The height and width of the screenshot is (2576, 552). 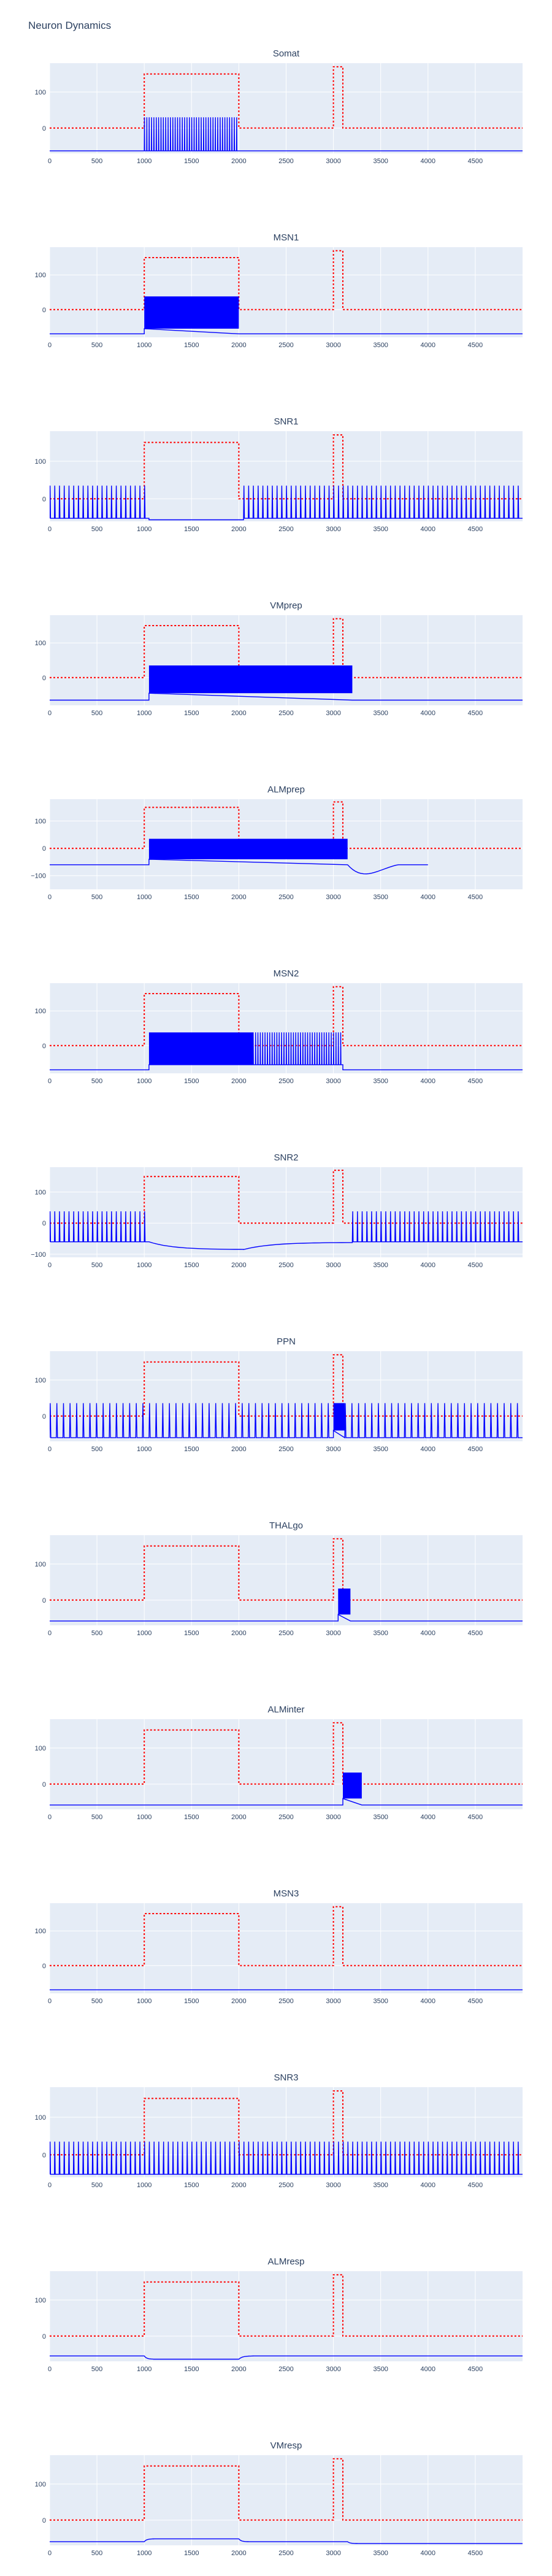 I want to click on subplot-title: ALMresp, so click(x=285, y=2261).